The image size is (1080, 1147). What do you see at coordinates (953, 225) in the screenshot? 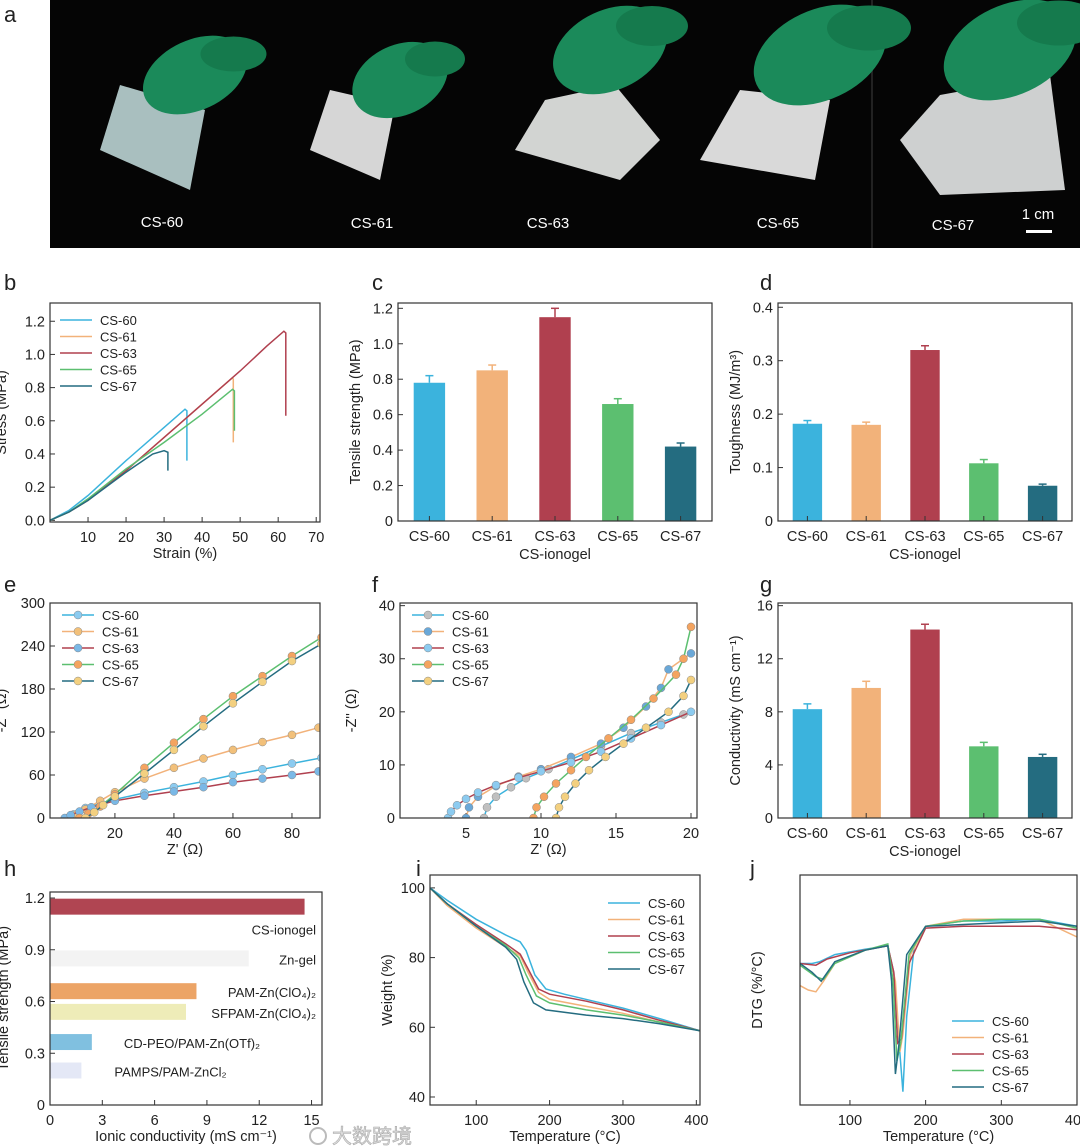
I see `sample-label: CS-67` at bounding box center [953, 225].